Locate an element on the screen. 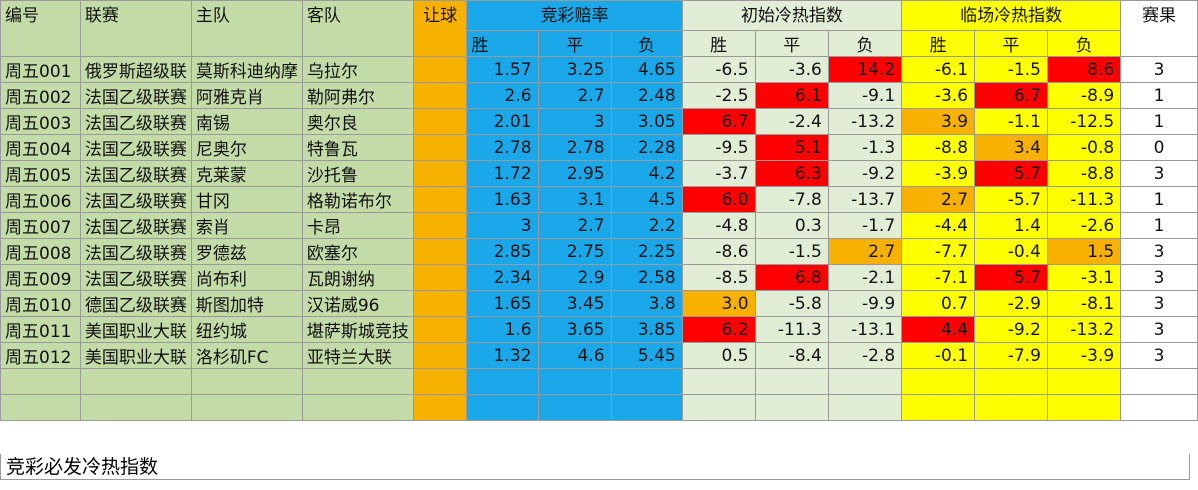  row-away: 沙托鲁 is located at coordinates (357, 173).